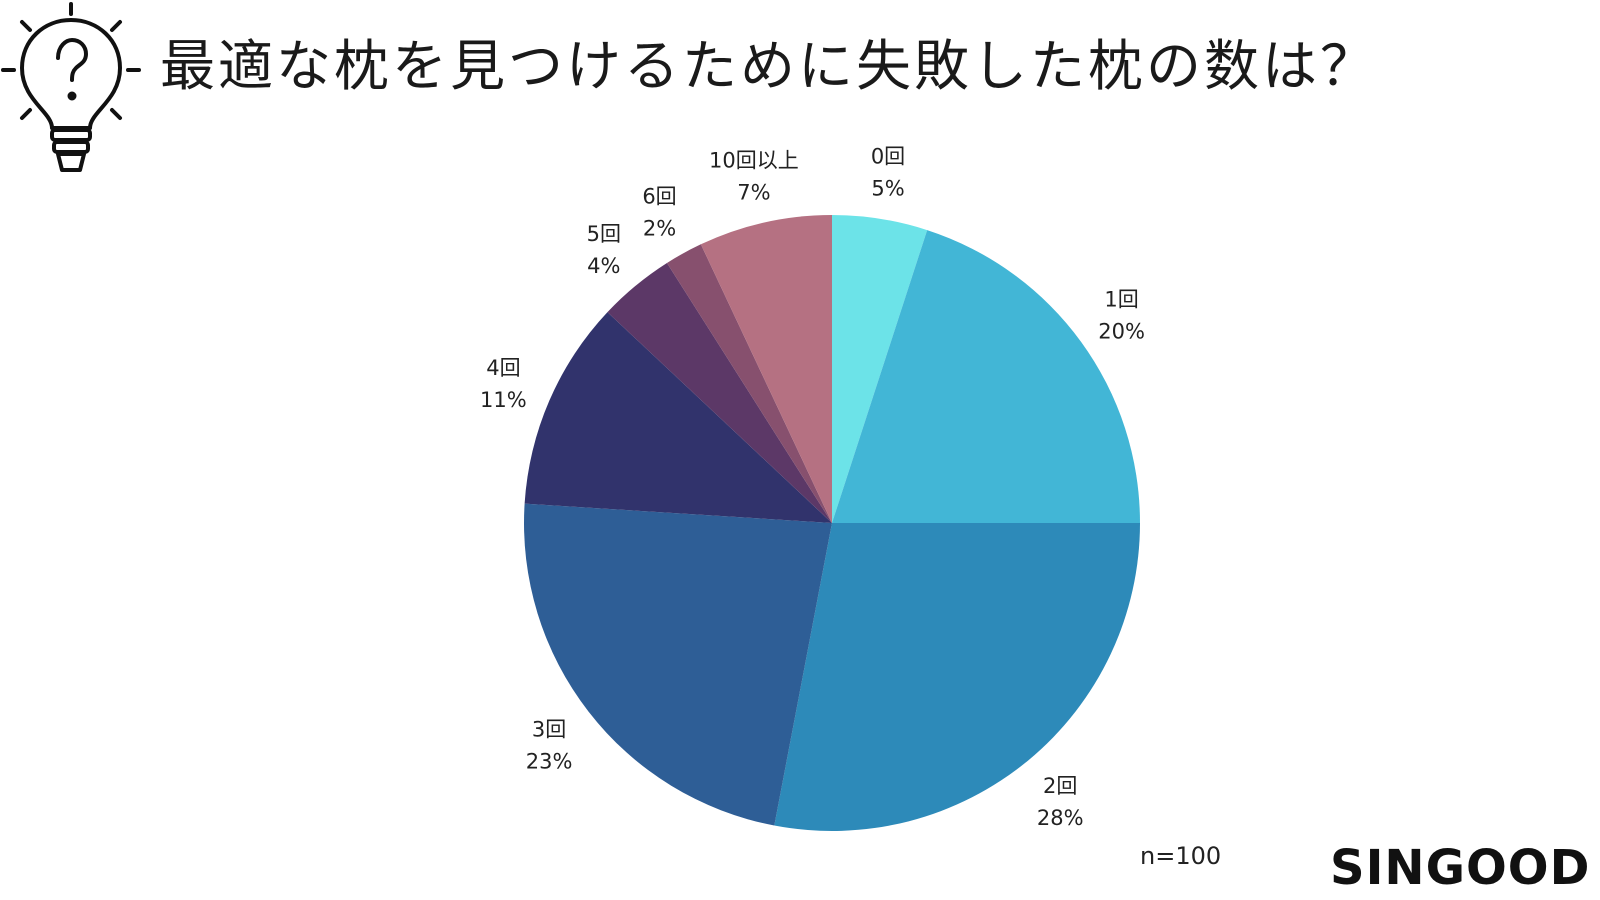 The height and width of the screenshot is (900, 1600). What do you see at coordinates (1181, 856) in the screenshot?
I see `sample-size-note: n=100` at bounding box center [1181, 856].